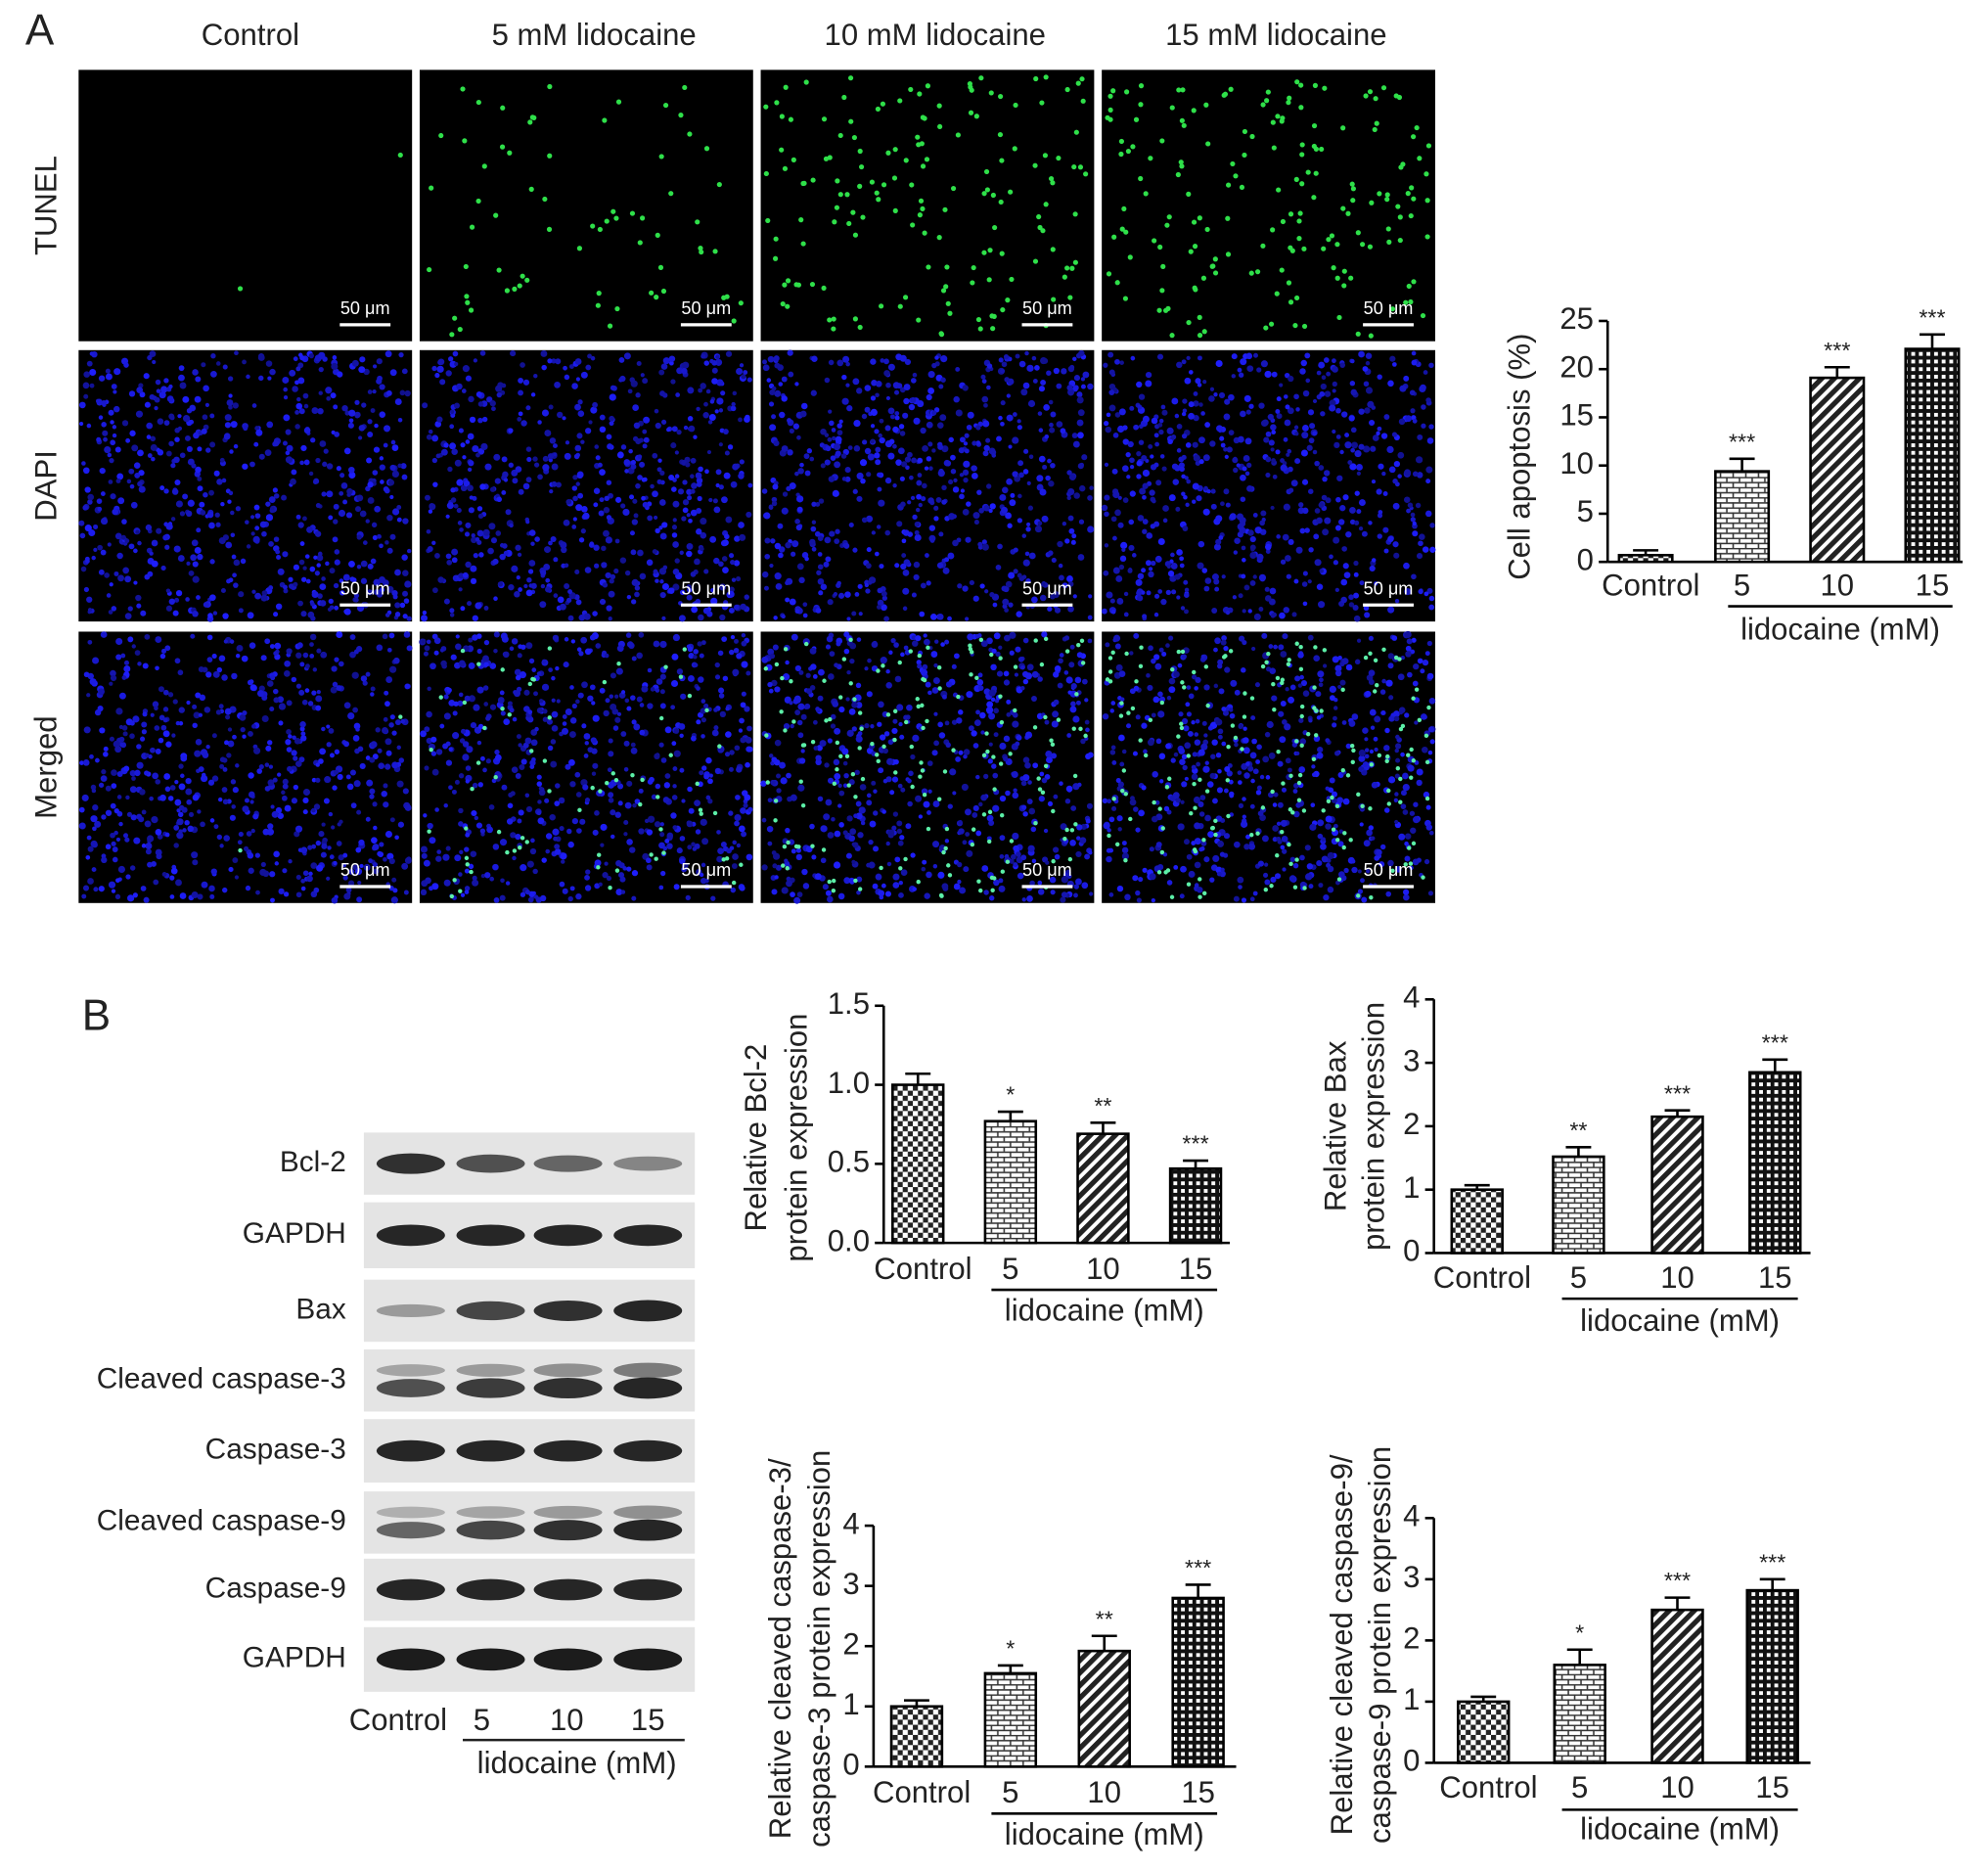  I want to click on column-header: 5 mM lidocaine, so click(594, 35).